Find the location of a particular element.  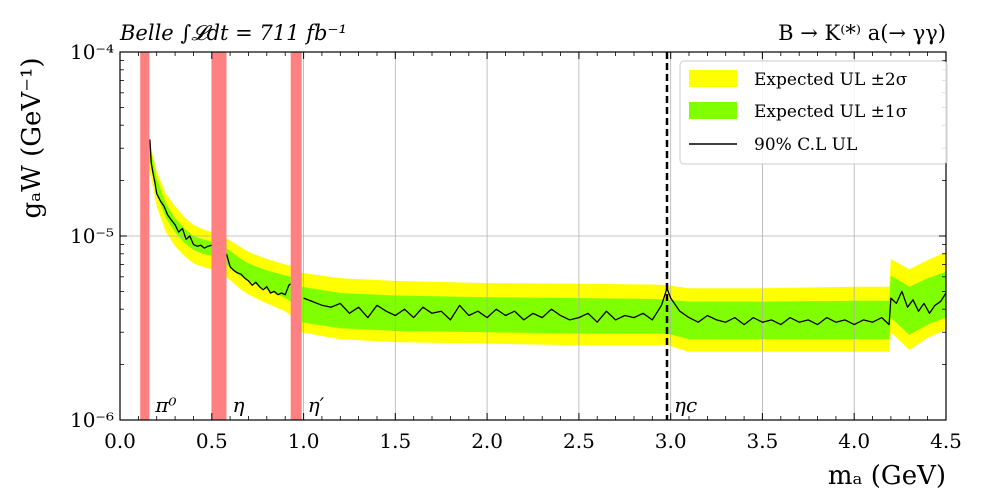

legend-frame is located at coordinates (813, 112).